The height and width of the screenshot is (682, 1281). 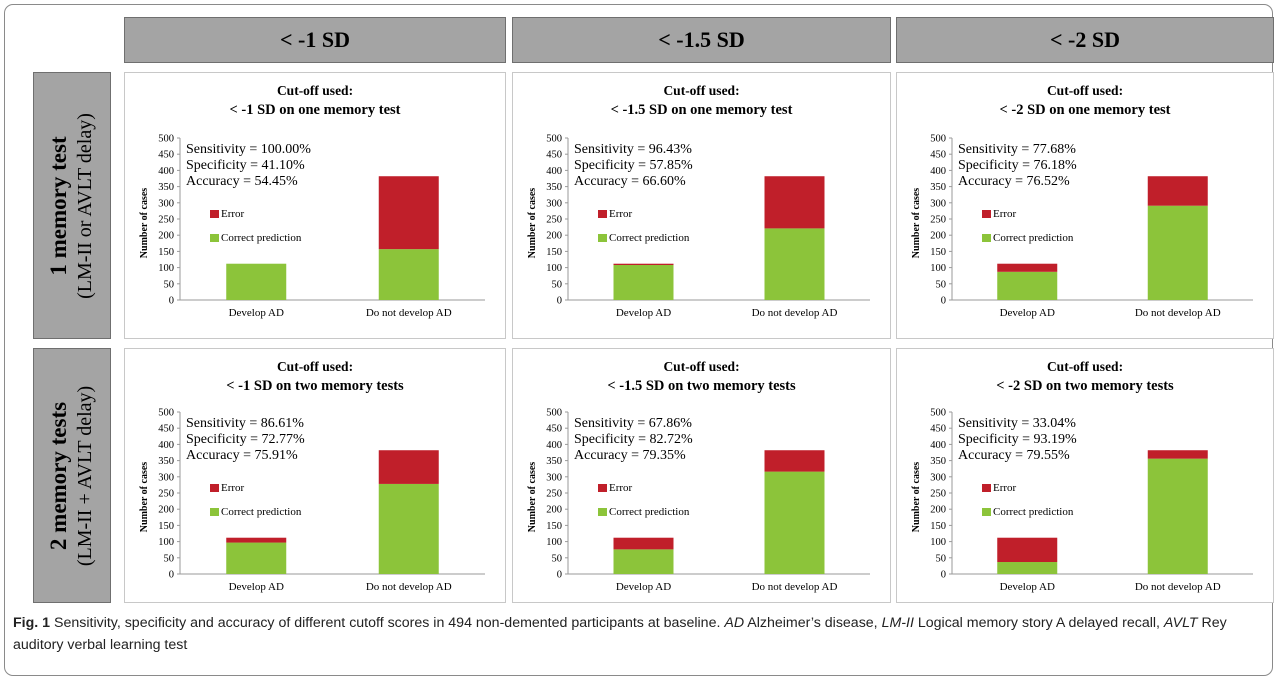 What do you see at coordinates (32, 623) in the screenshot?
I see `caption-fig-label: Fig. 1` at bounding box center [32, 623].